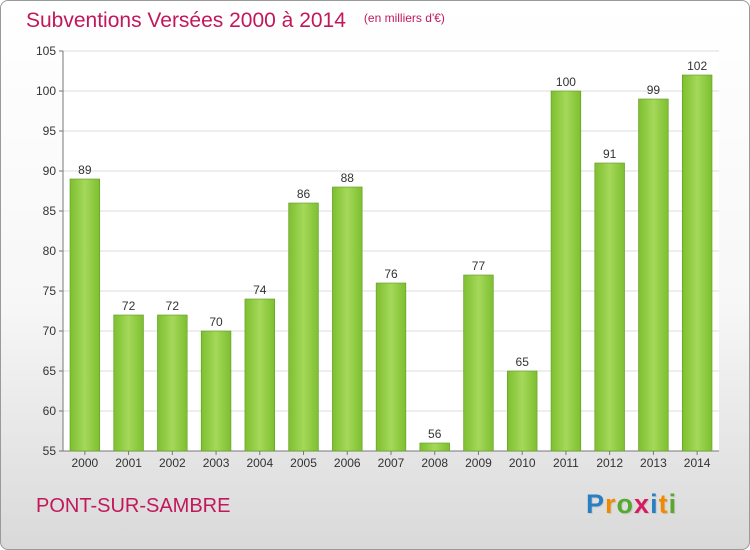 The width and height of the screenshot is (750, 550). Describe the element at coordinates (391, 463) in the screenshot. I see `x-tick-label: 2007` at that location.